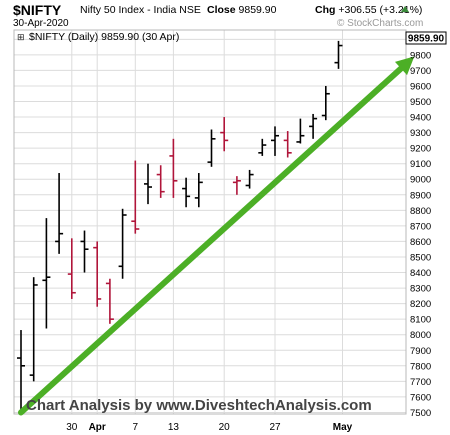  I want to click on y-tick-label: 8700, so click(420, 226).